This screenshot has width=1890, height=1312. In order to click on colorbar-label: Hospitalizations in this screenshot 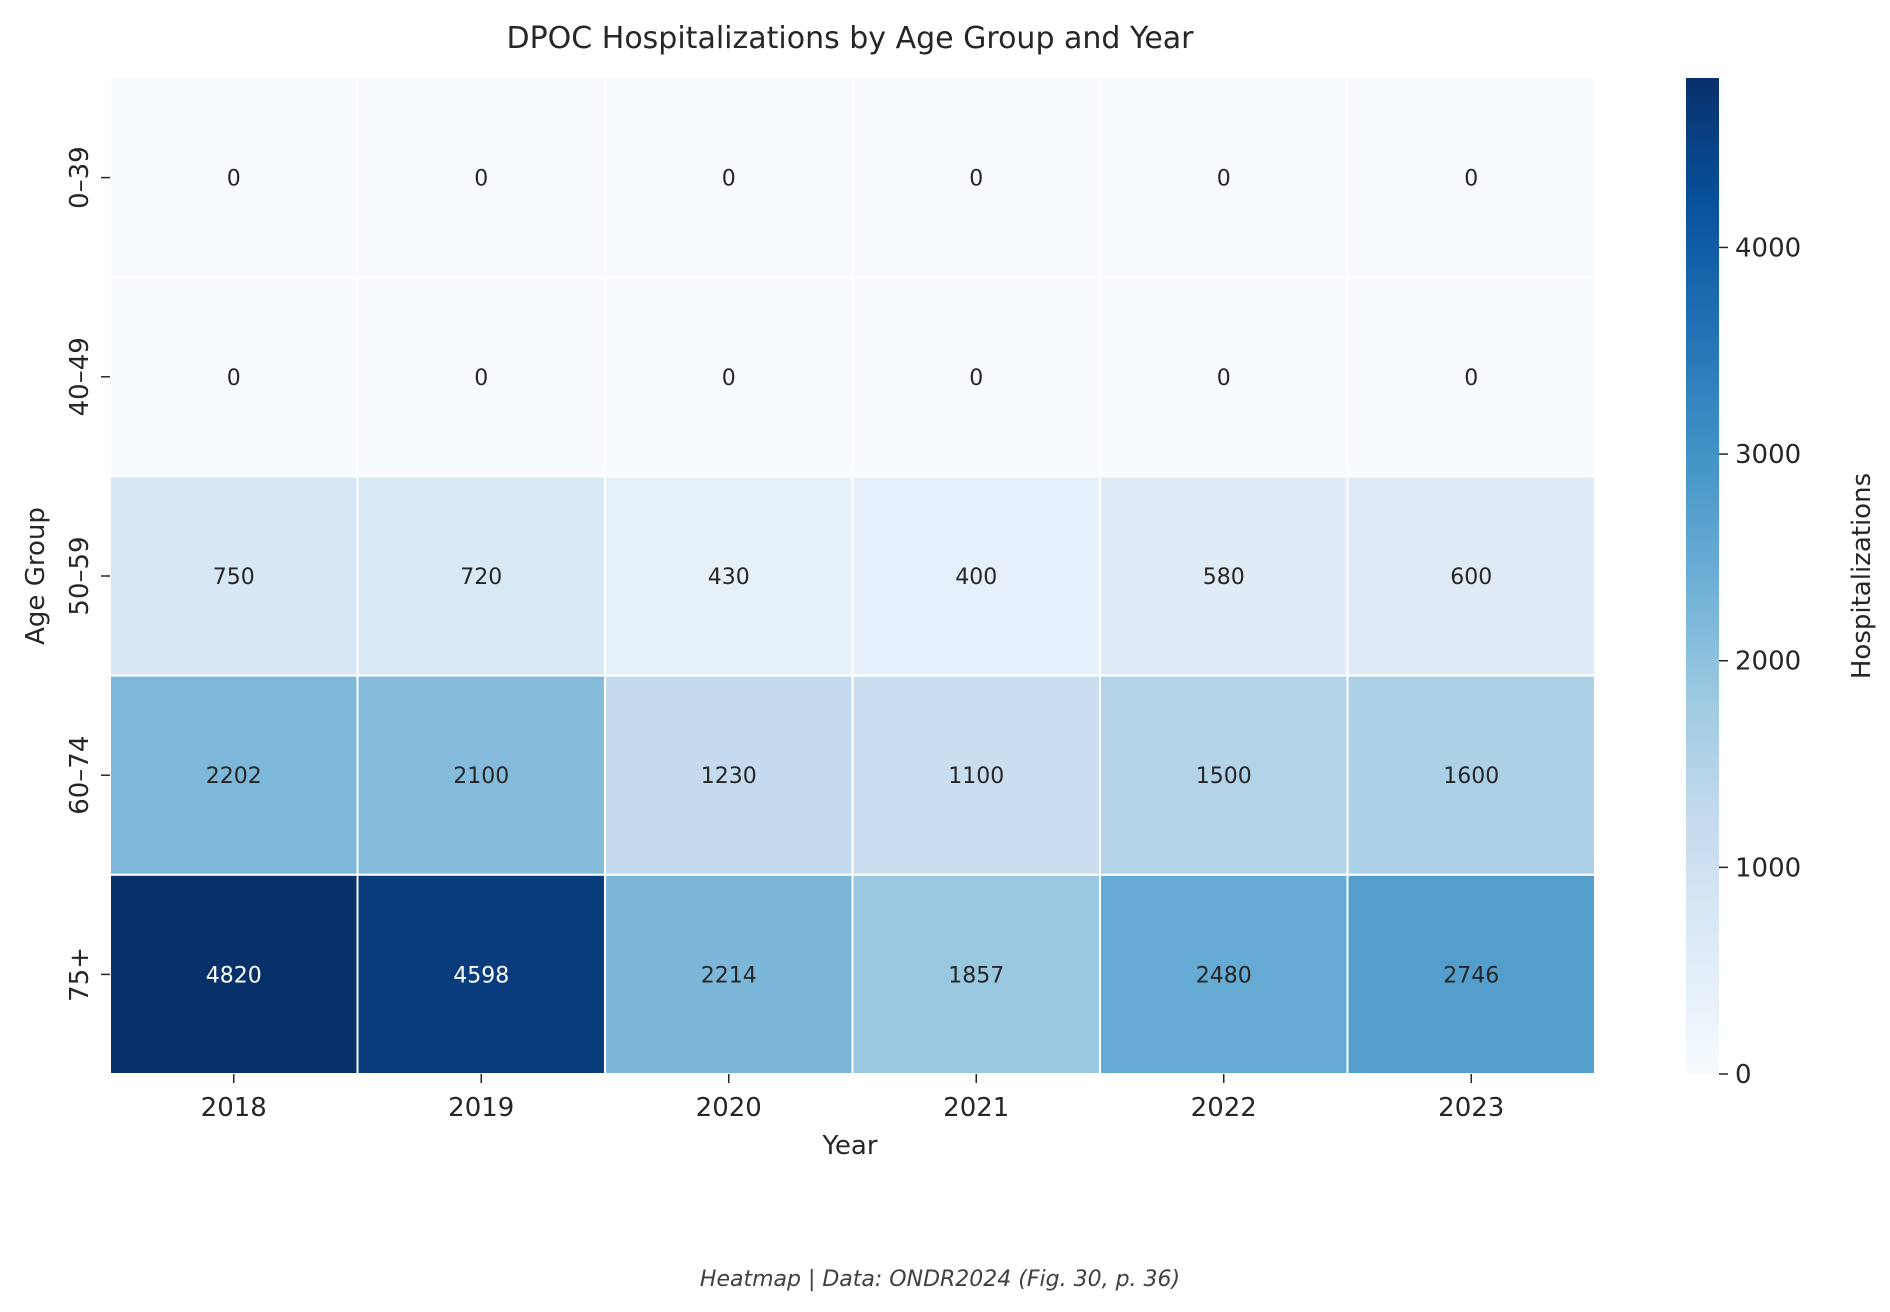, I will do `click(1862, 576)`.